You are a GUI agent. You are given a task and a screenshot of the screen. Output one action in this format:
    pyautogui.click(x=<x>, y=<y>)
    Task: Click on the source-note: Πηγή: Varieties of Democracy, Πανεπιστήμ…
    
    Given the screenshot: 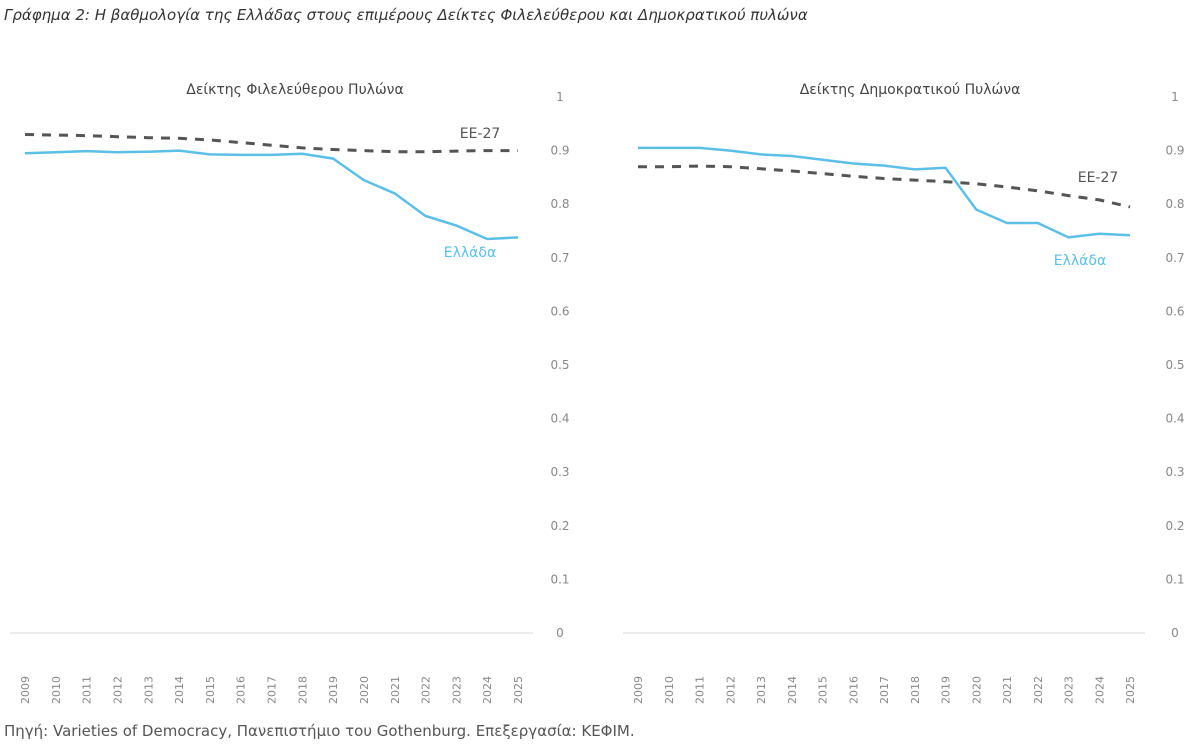 What is the action you would take?
    pyautogui.click(x=319, y=731)
    